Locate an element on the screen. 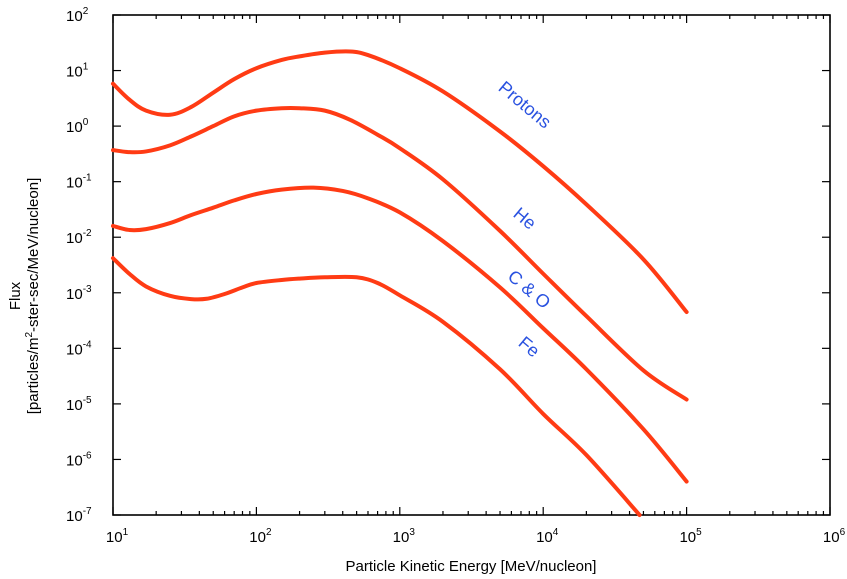 Image resolution: width=847 pixels, height=579 pixels. series-label-c-o: C & O is located at coordinates (529, 289).